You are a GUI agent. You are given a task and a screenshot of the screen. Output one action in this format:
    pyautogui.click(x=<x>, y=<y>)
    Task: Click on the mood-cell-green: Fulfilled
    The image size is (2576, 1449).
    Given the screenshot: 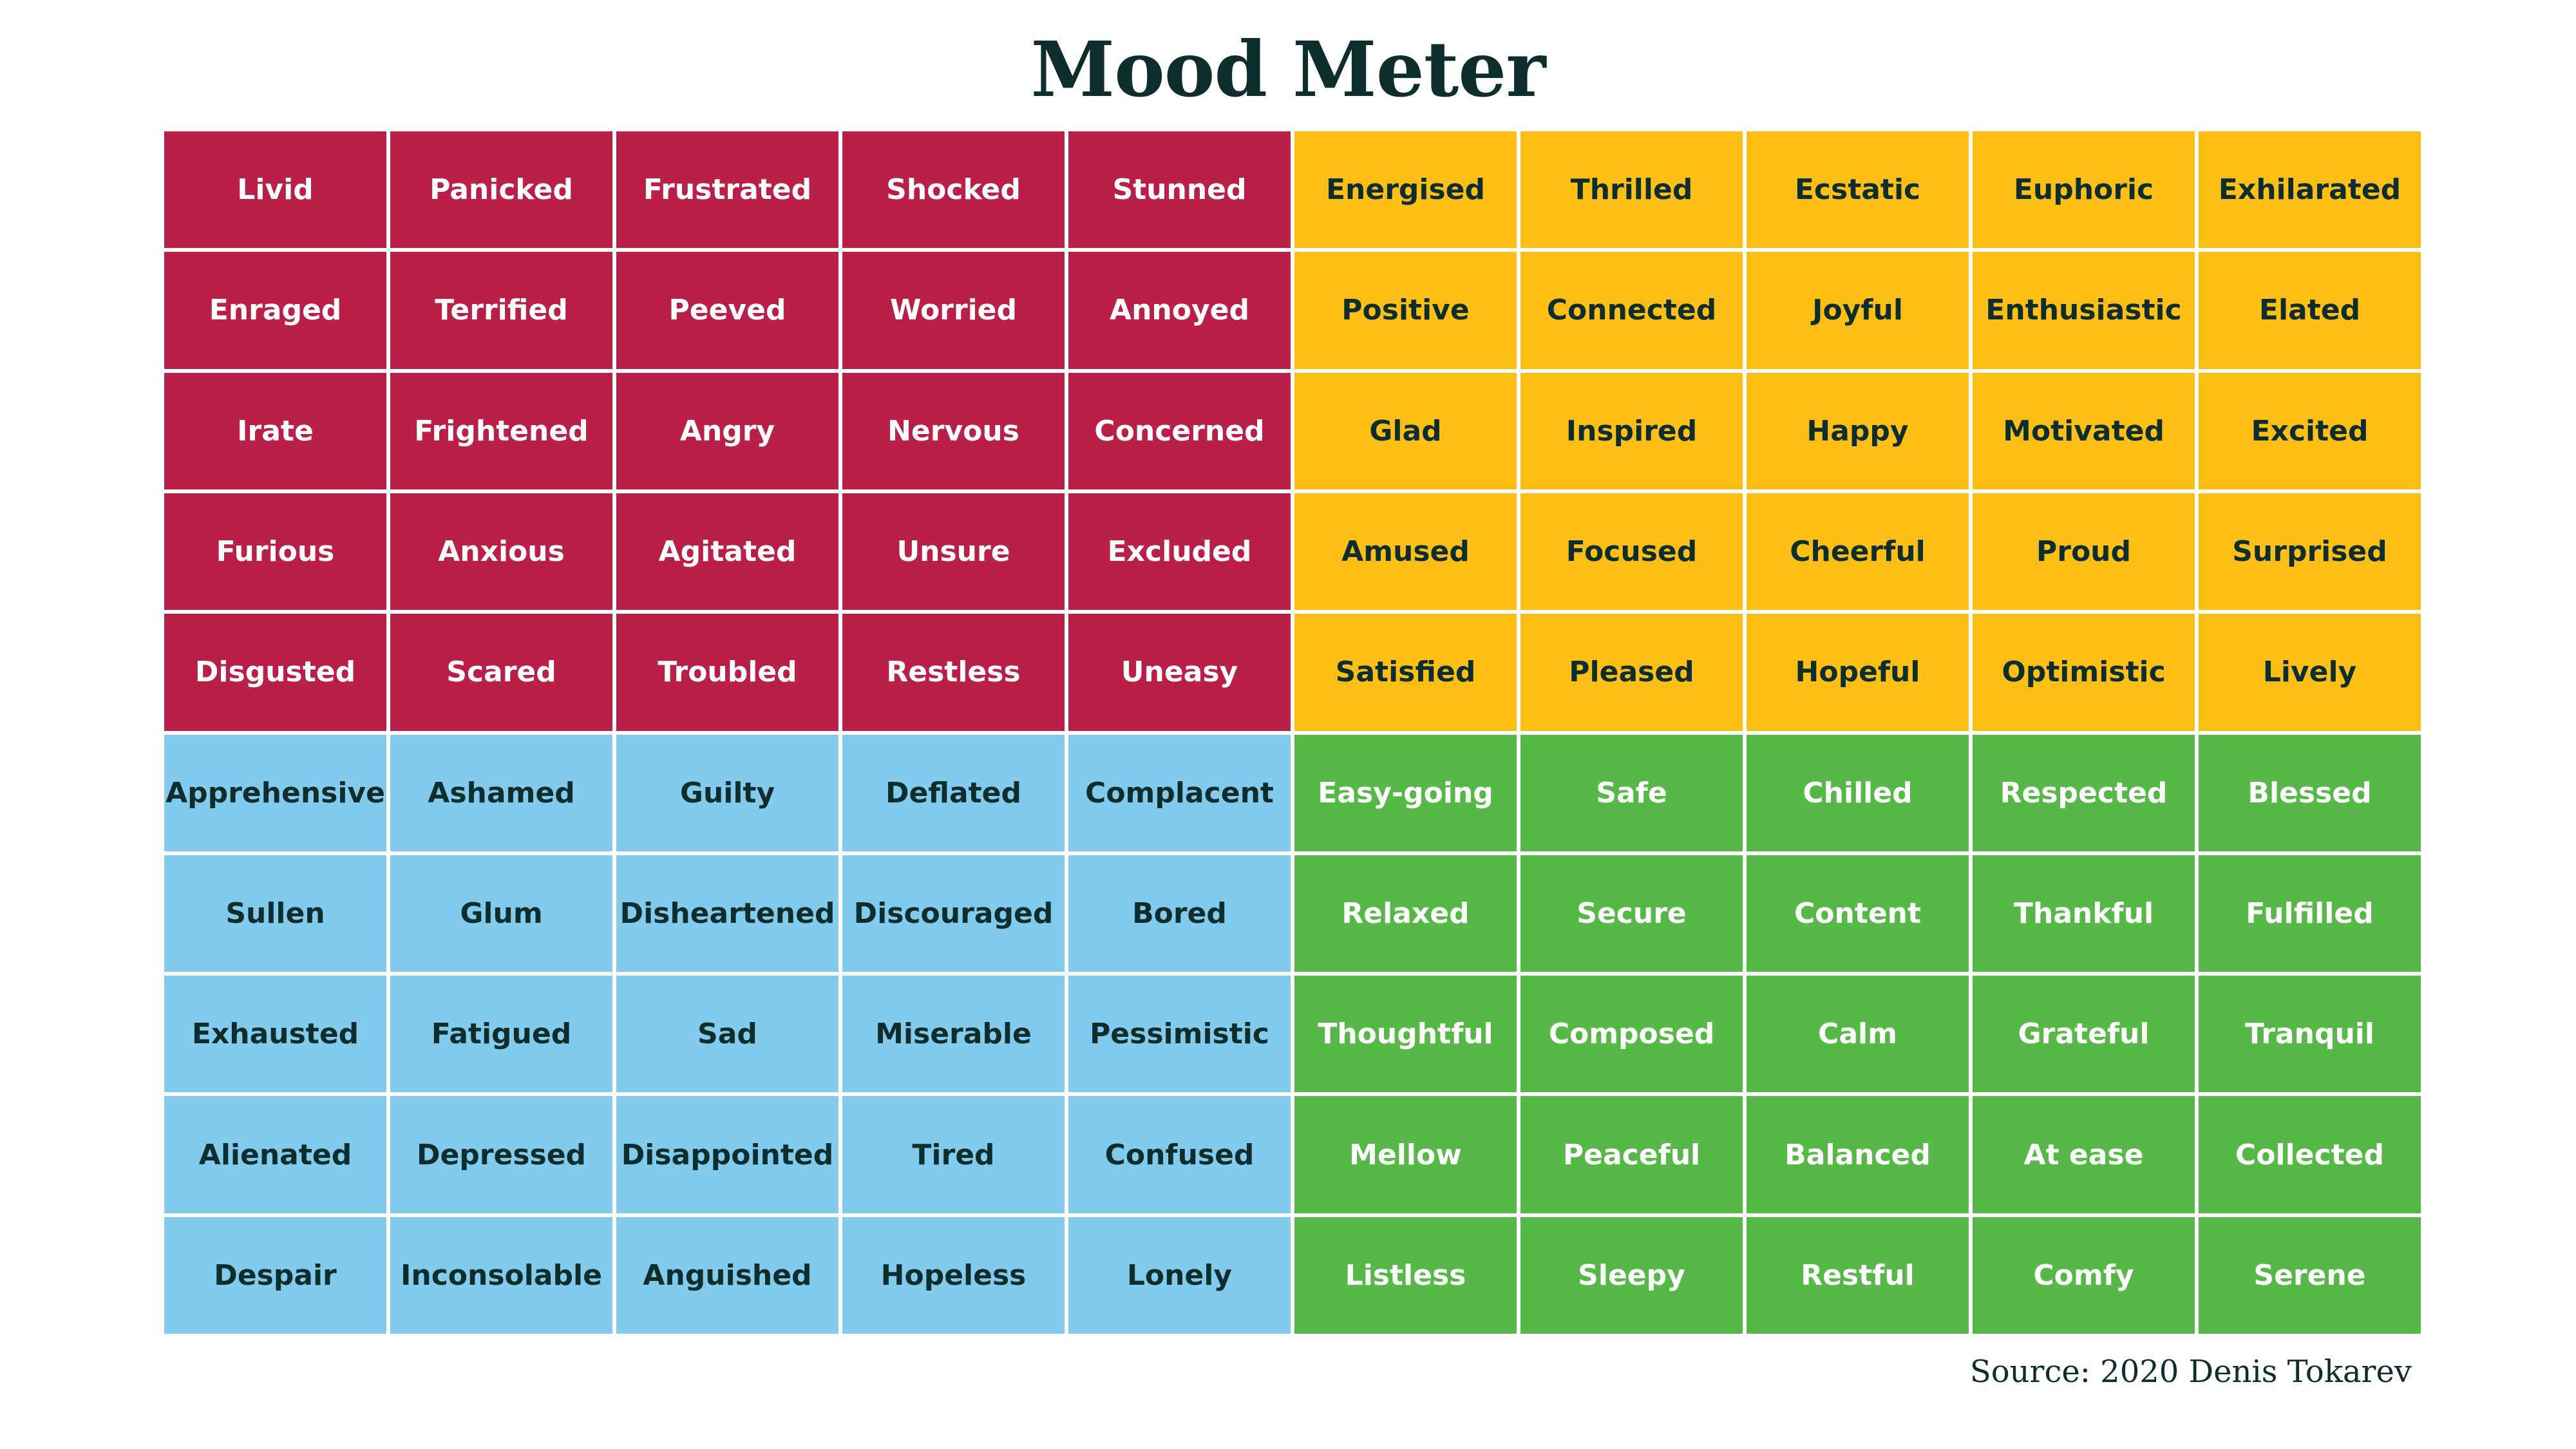 What is the action you would take?
    pyautogui.click(x=2310, y=913)
    